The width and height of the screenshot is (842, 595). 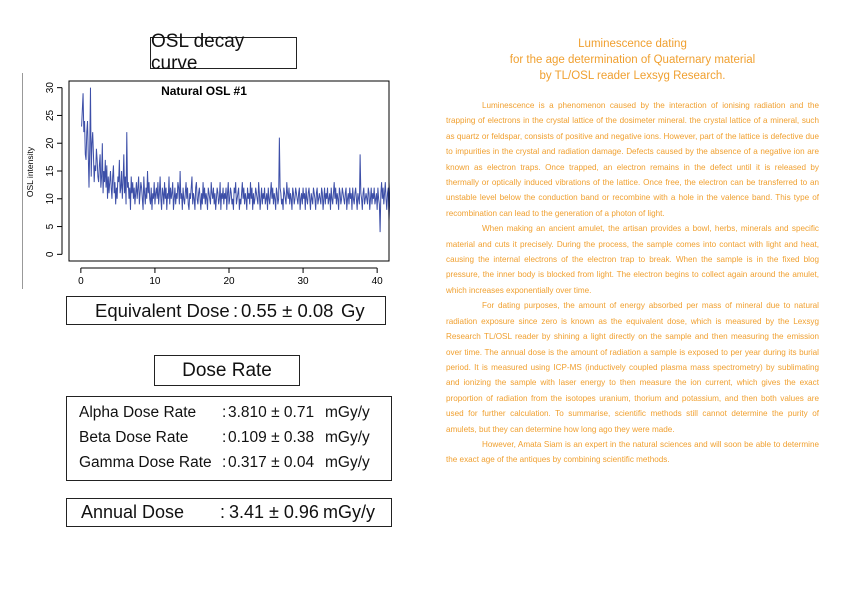 I want to click on y-tick-label: 0, so click(x=50, y=254).